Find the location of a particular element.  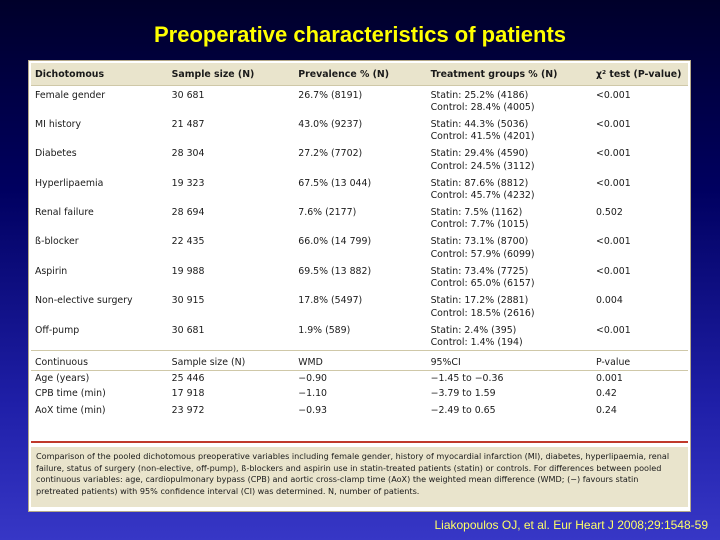

row-sample-size: 21 487 is located at coordinates (188, 124).